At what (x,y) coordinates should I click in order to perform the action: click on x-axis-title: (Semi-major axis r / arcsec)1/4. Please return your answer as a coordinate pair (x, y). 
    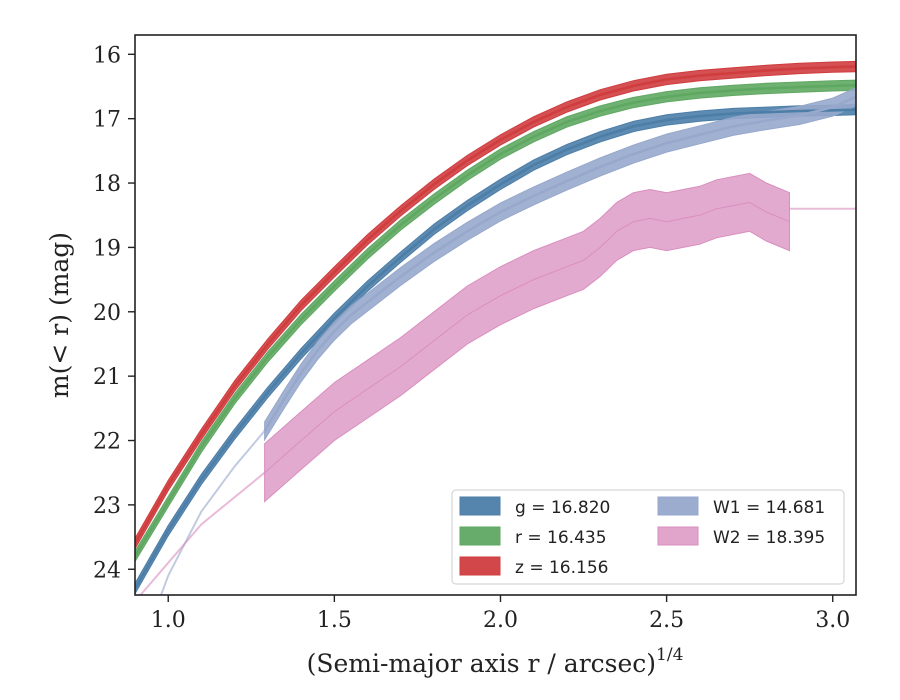
    Looking at the image, I should click on (495, 661).